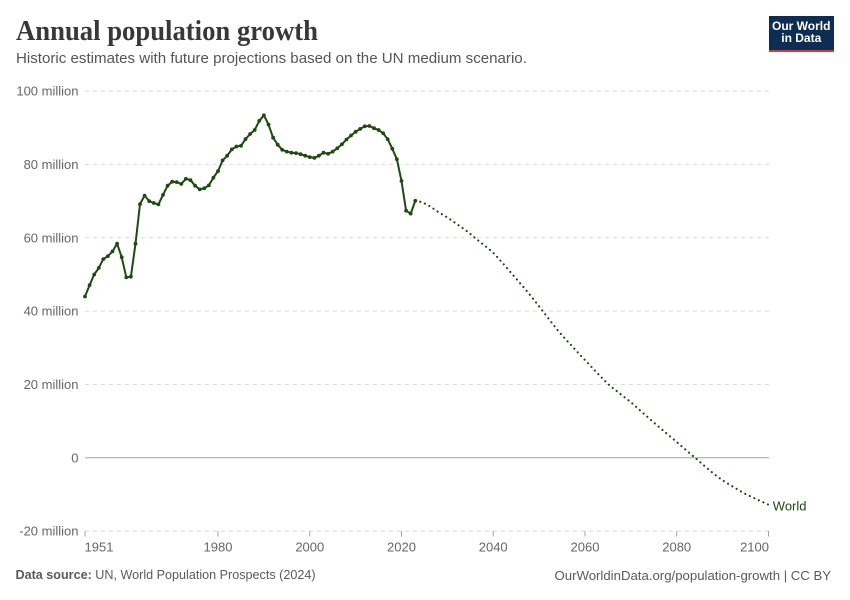 This screenshot has height=600, width=850. Describe the element at coordinates (676, 547) in the screenshot. I see `svg-text: 2080` at that location.